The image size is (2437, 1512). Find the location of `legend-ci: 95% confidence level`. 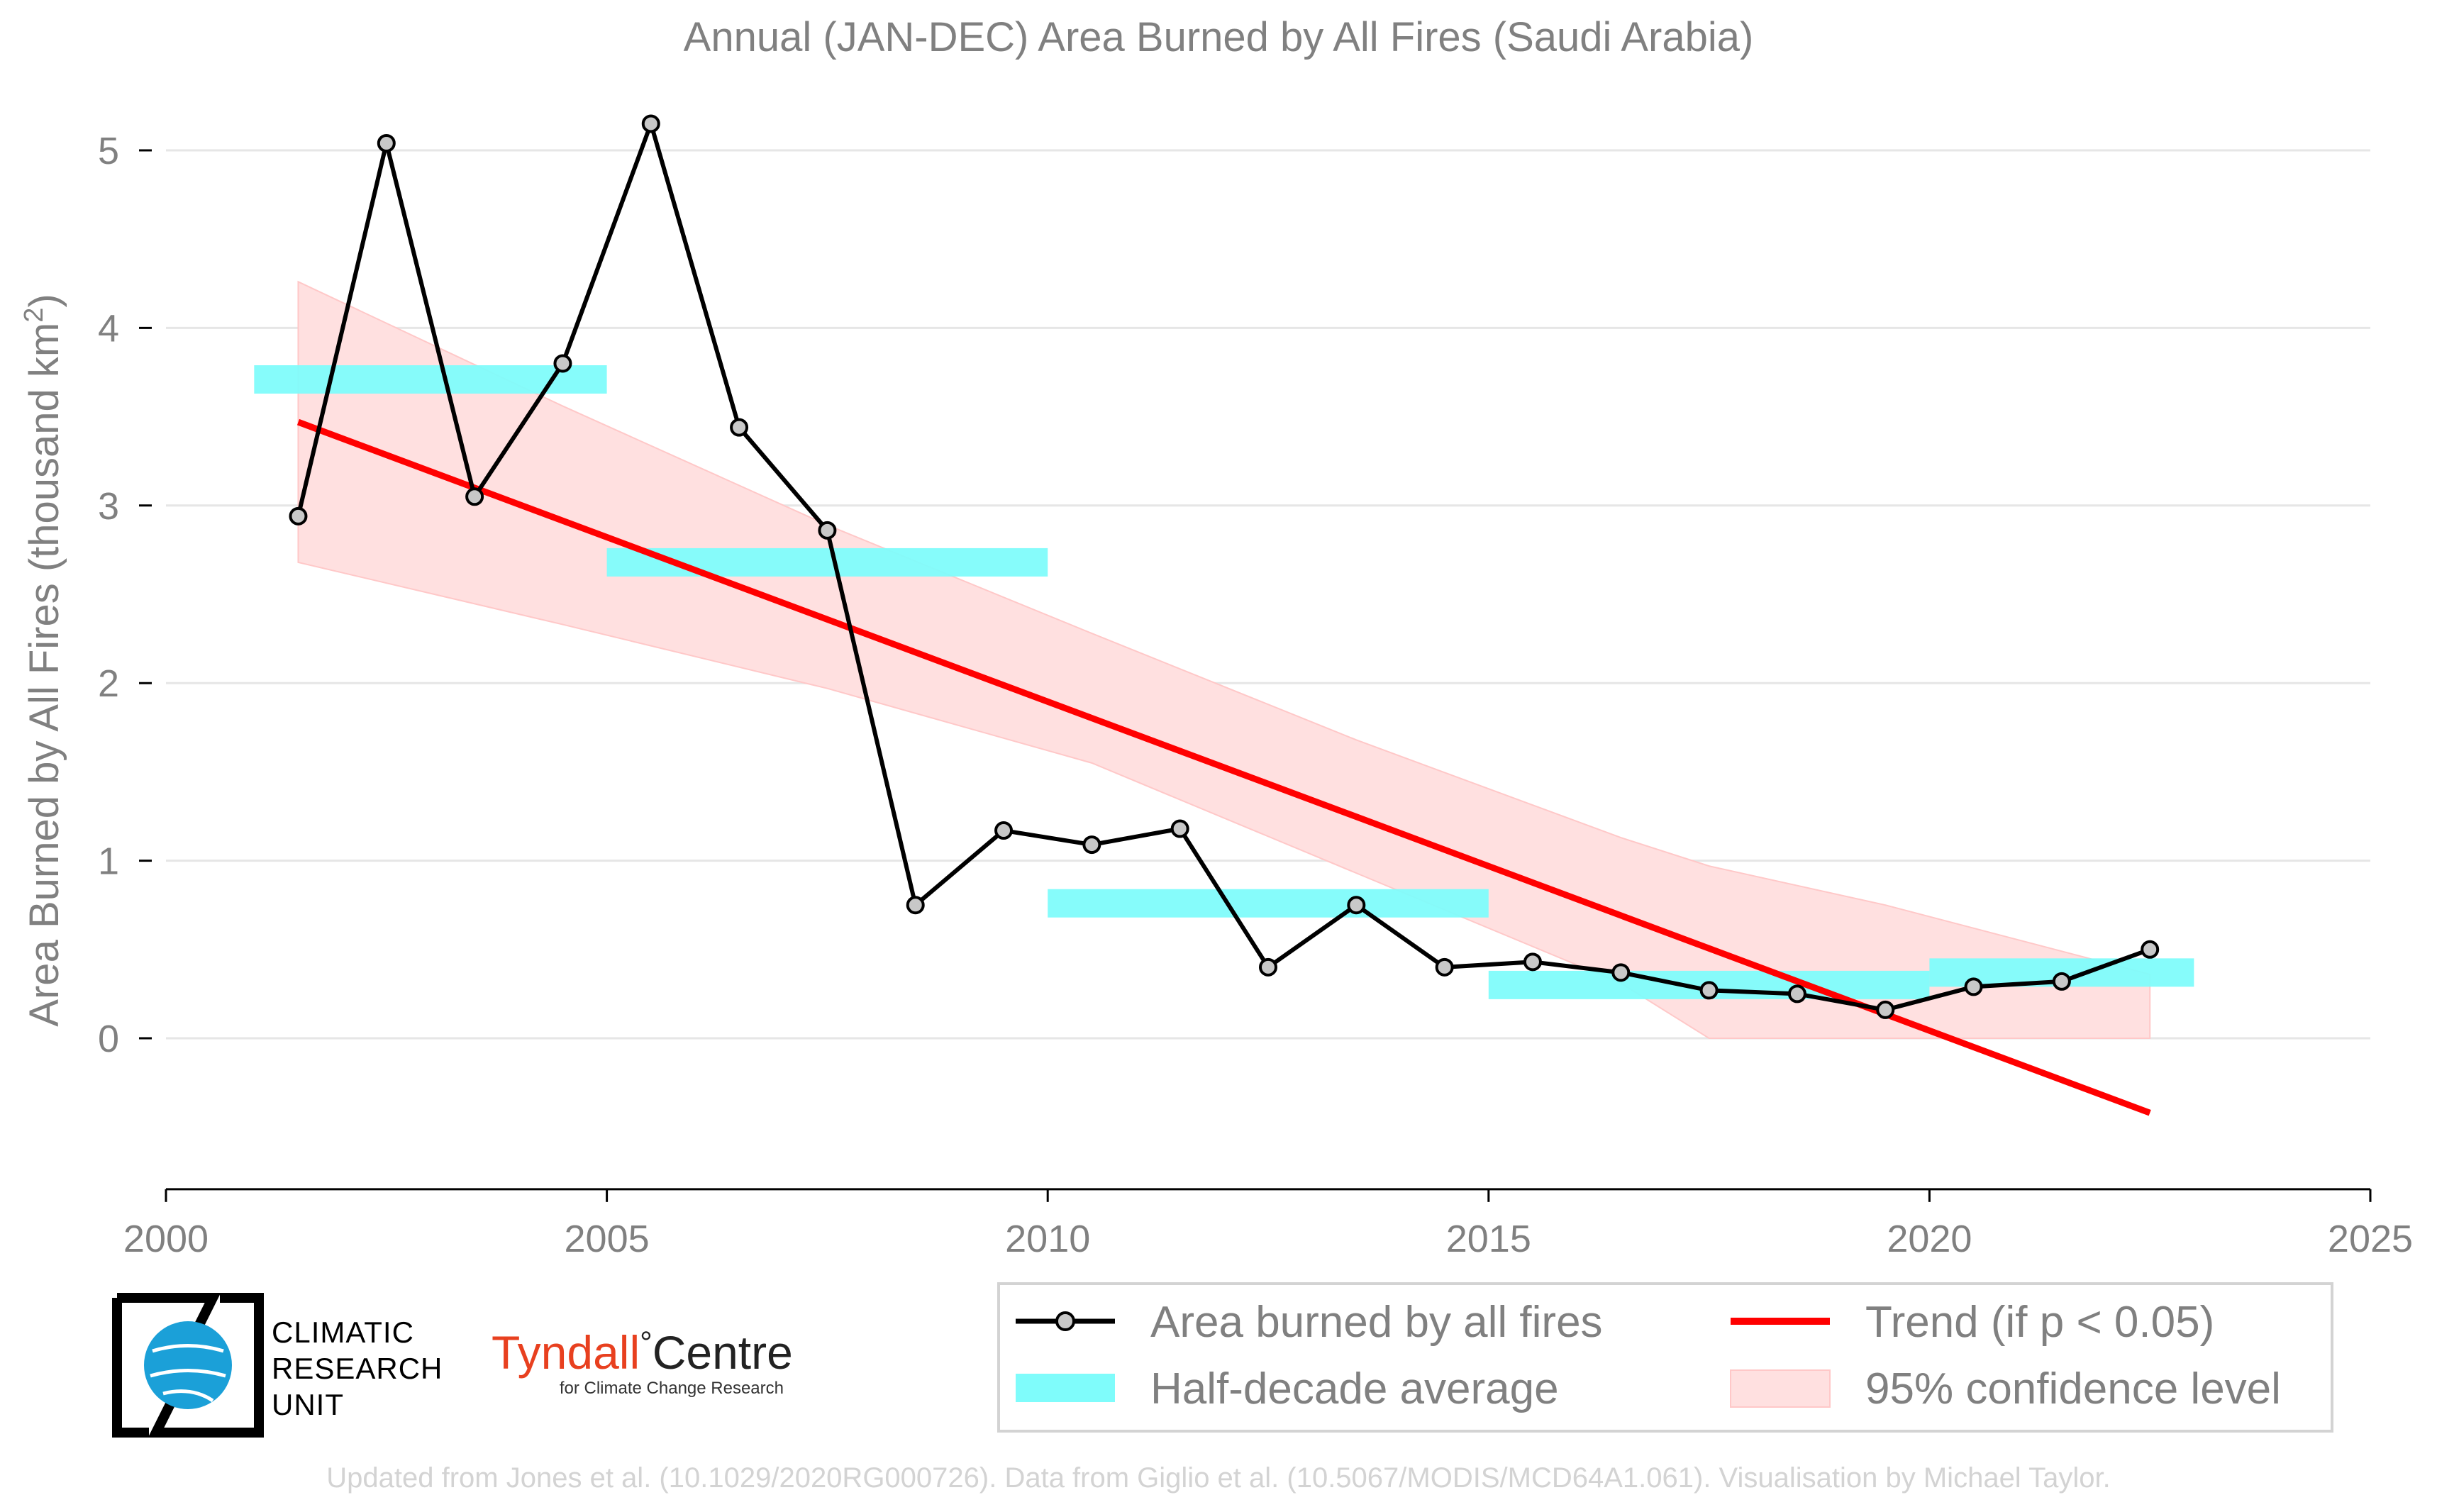

legend-ci: 95% confidence level is located at coordinates (2073, 1388).